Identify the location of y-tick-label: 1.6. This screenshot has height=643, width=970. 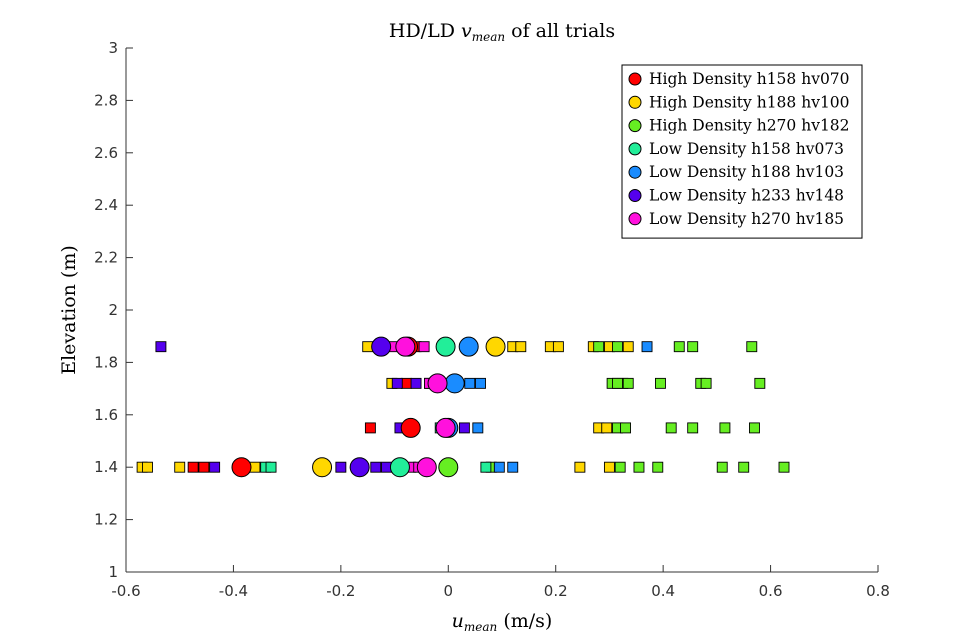
(106, 415).